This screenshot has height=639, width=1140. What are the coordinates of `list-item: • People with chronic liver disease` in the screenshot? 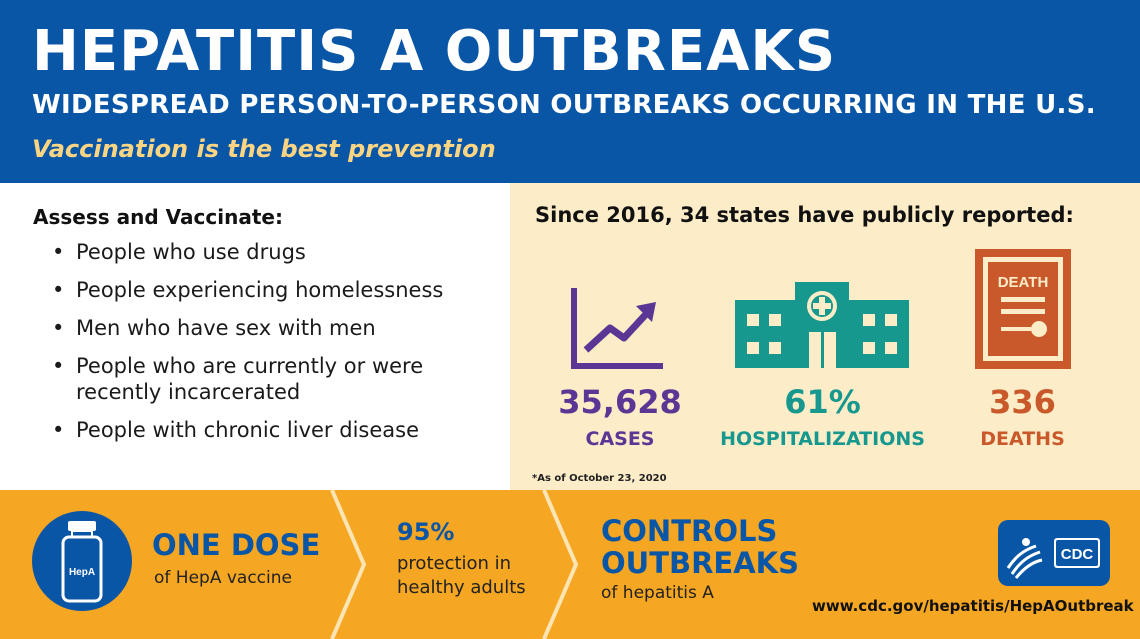 It's located at (277, 430).